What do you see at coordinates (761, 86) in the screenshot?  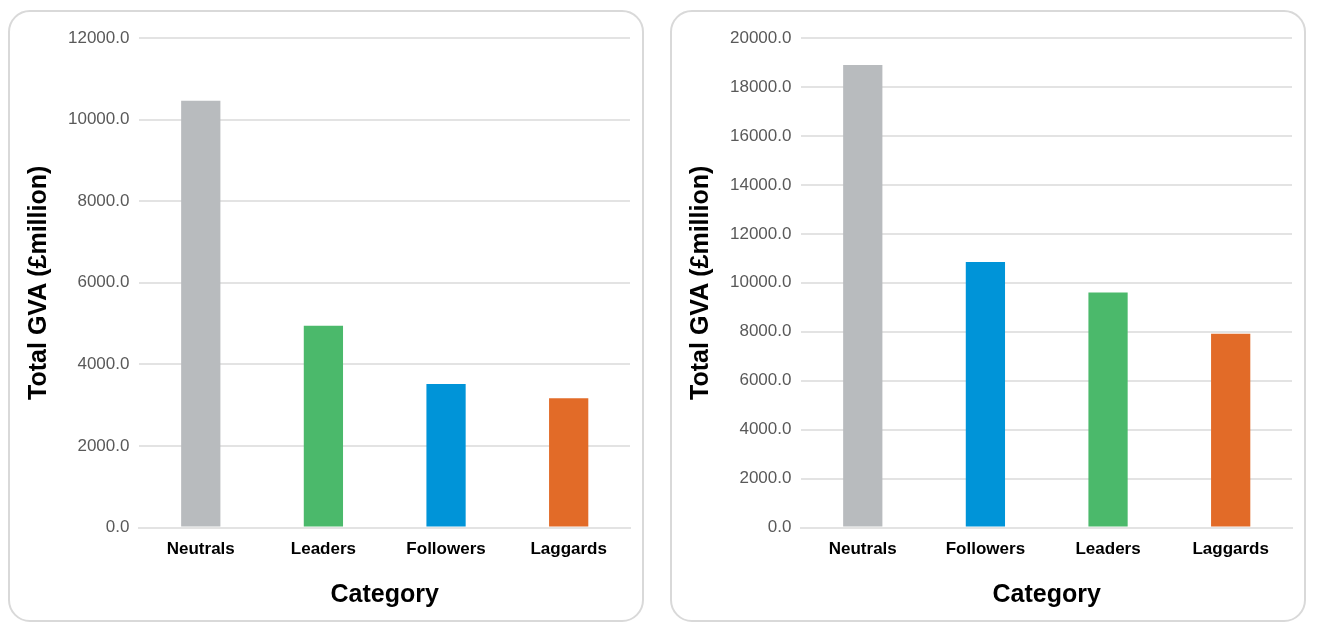 I see `y-tick-label: 18000.0` at bounding box center [761, 86].